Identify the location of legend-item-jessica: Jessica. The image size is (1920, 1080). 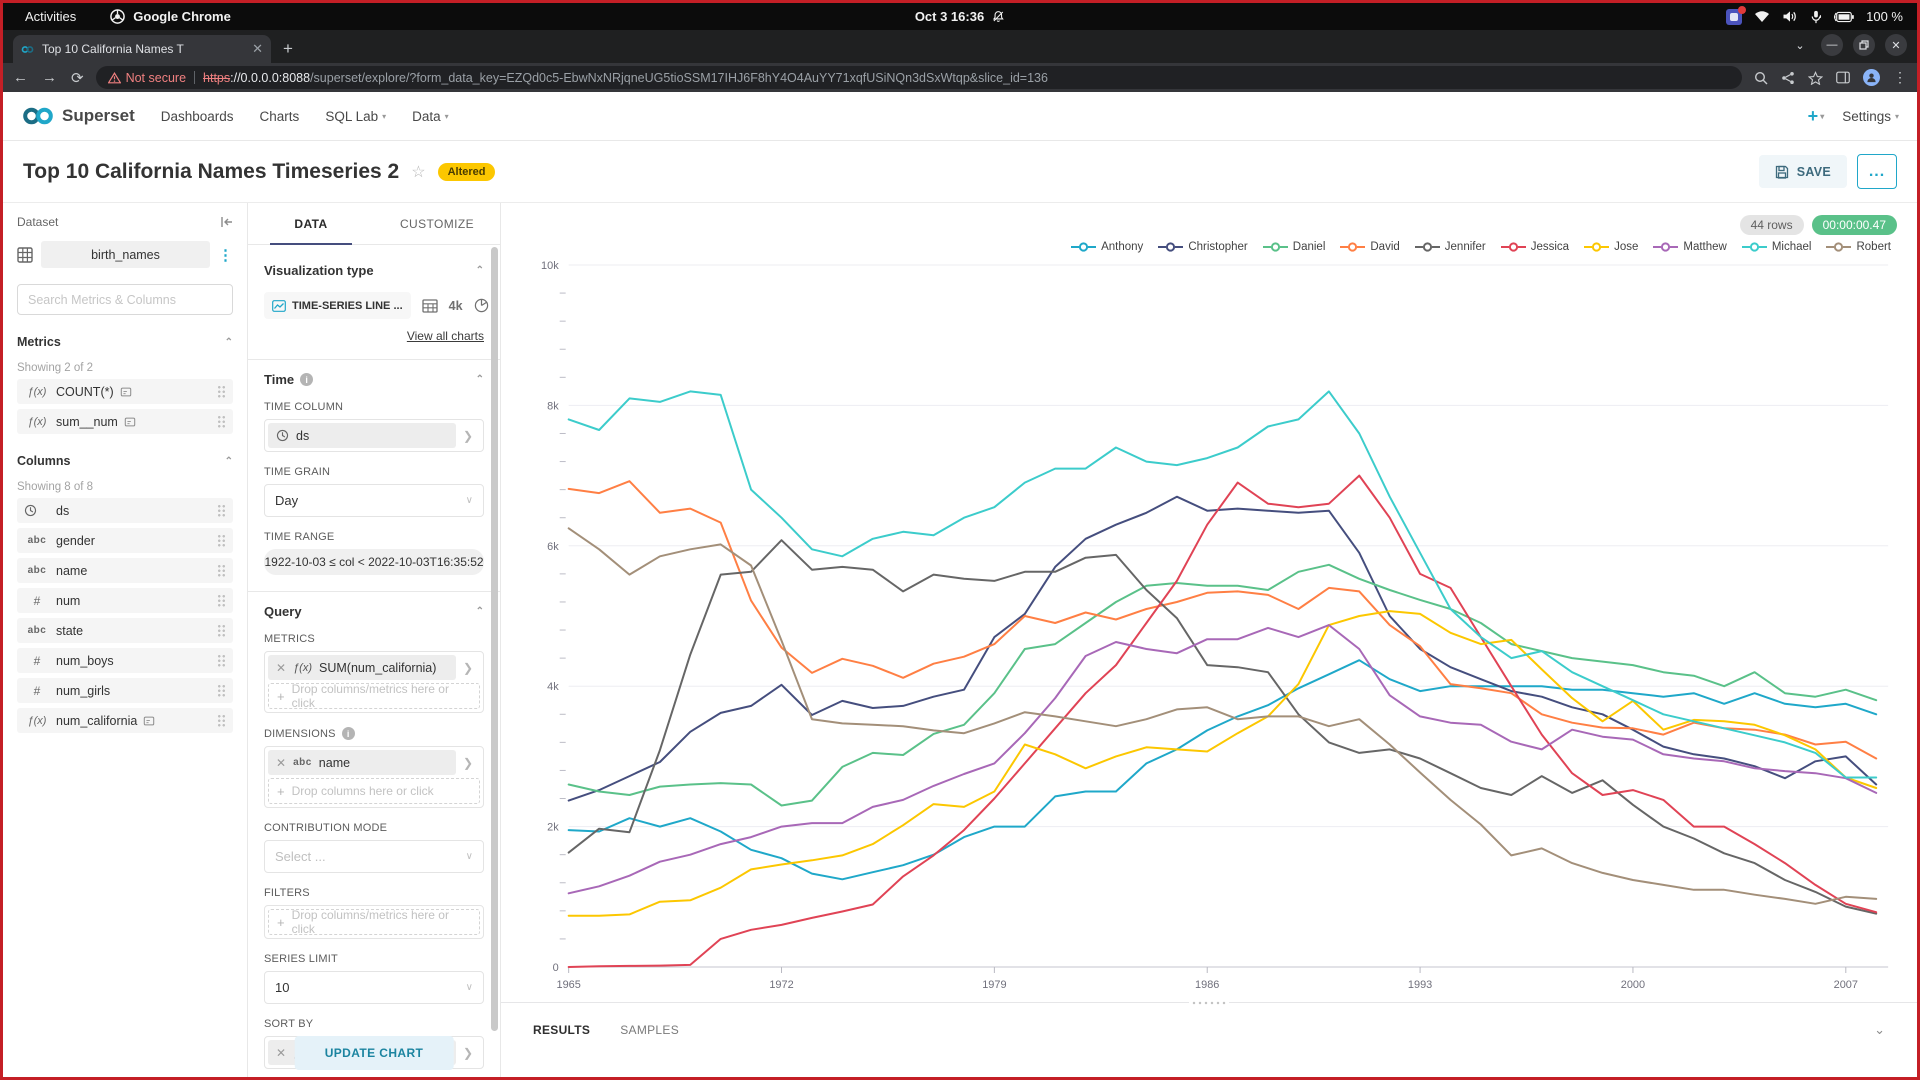
(1534, 247).